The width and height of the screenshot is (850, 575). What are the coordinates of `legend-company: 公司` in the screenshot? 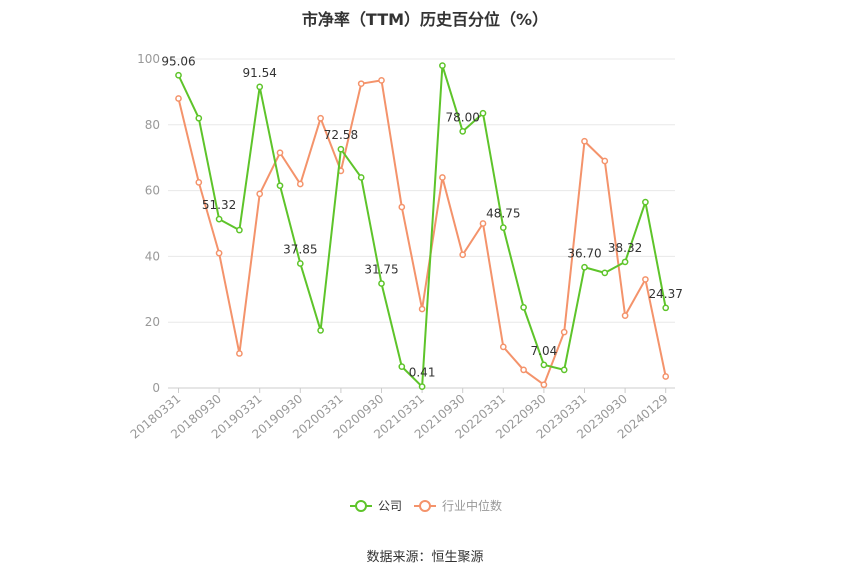 It's located at (376, 506).